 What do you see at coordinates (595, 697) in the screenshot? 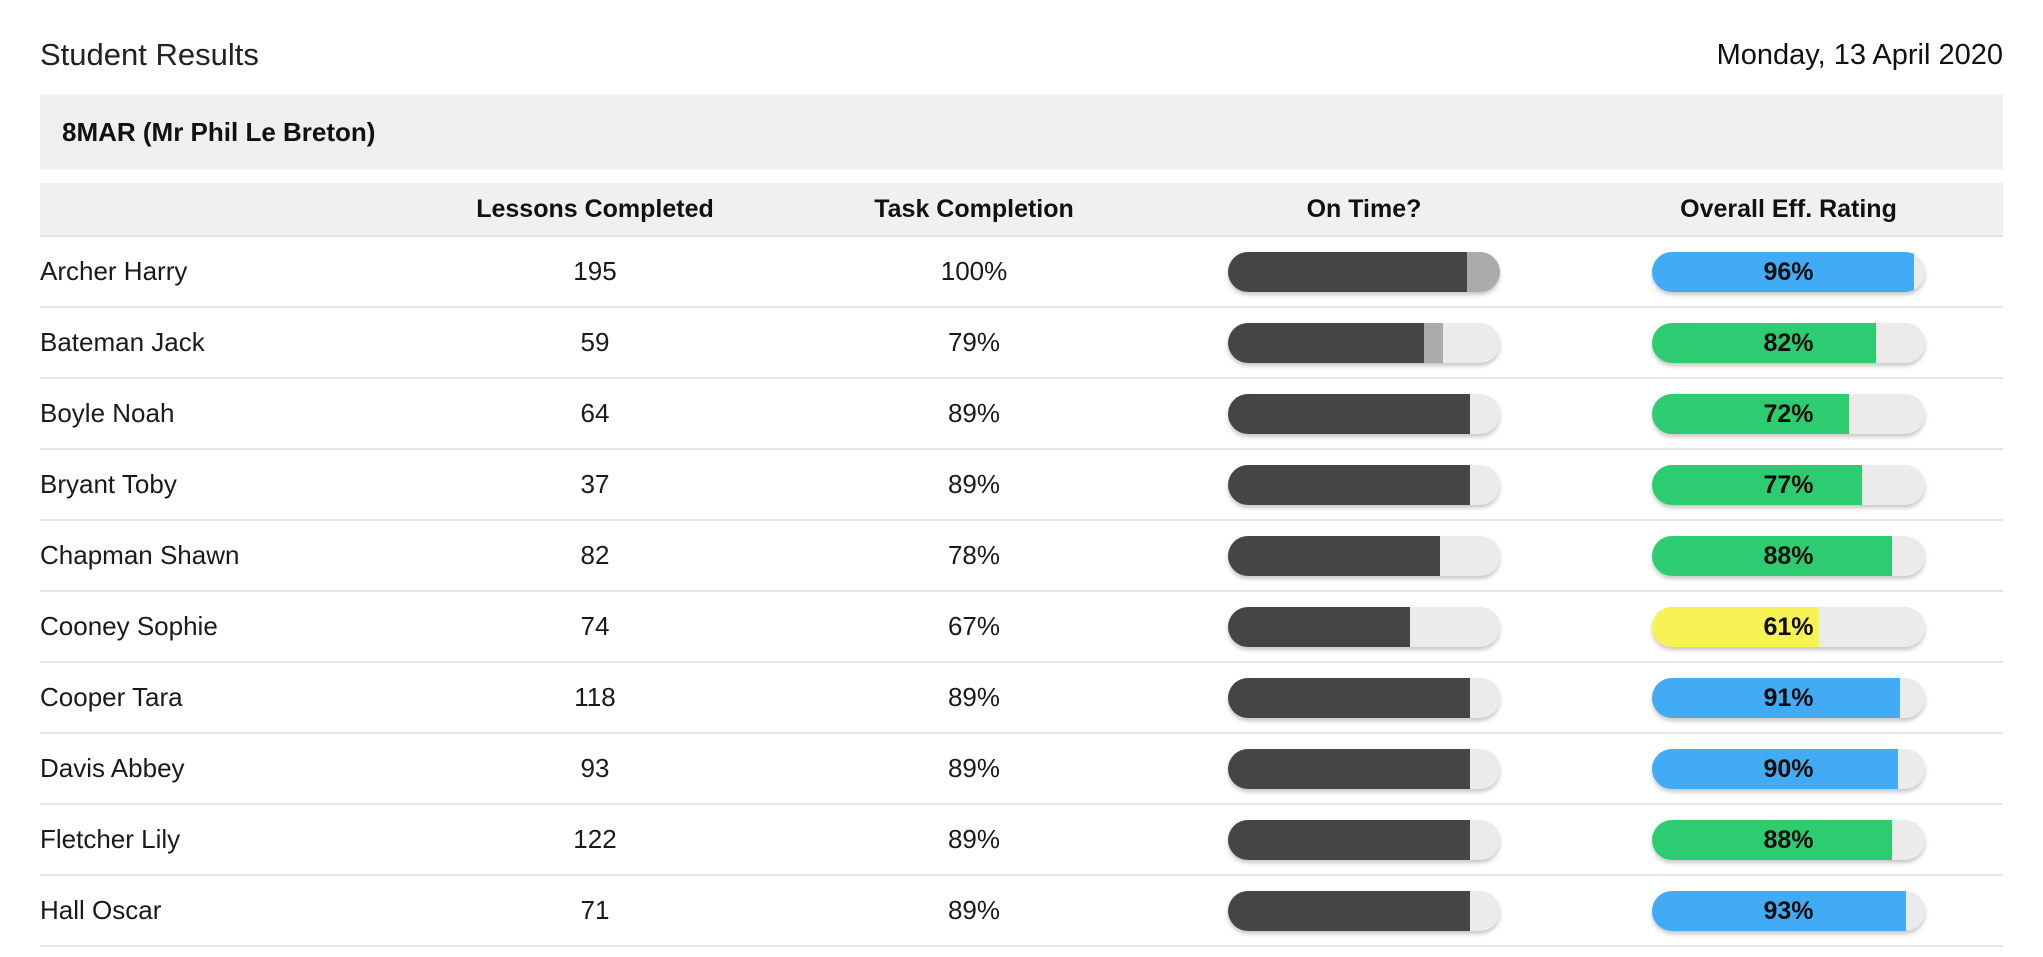
I see `lessons-completed-value: 118` at bounding box center [595, 697].